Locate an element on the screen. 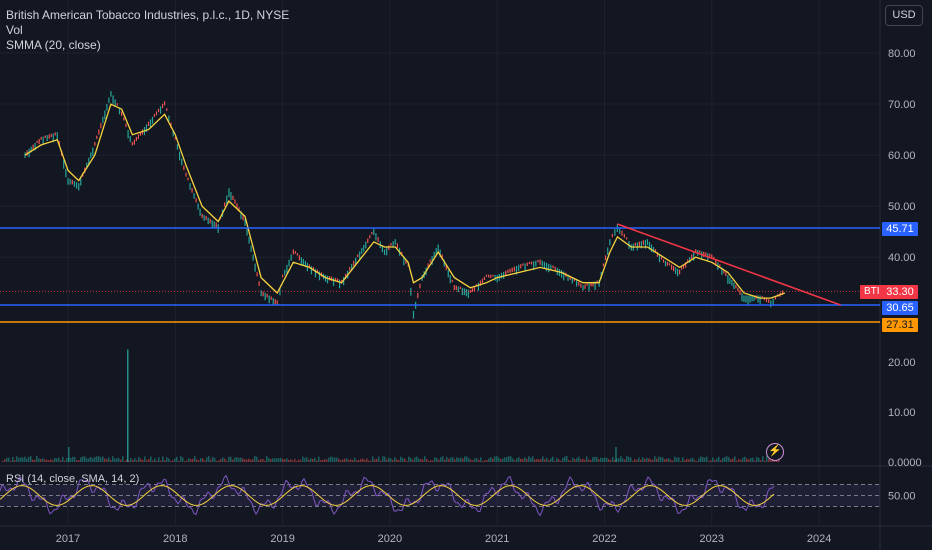  time-axis-label: 2017 is located at coordinates (68, 539).